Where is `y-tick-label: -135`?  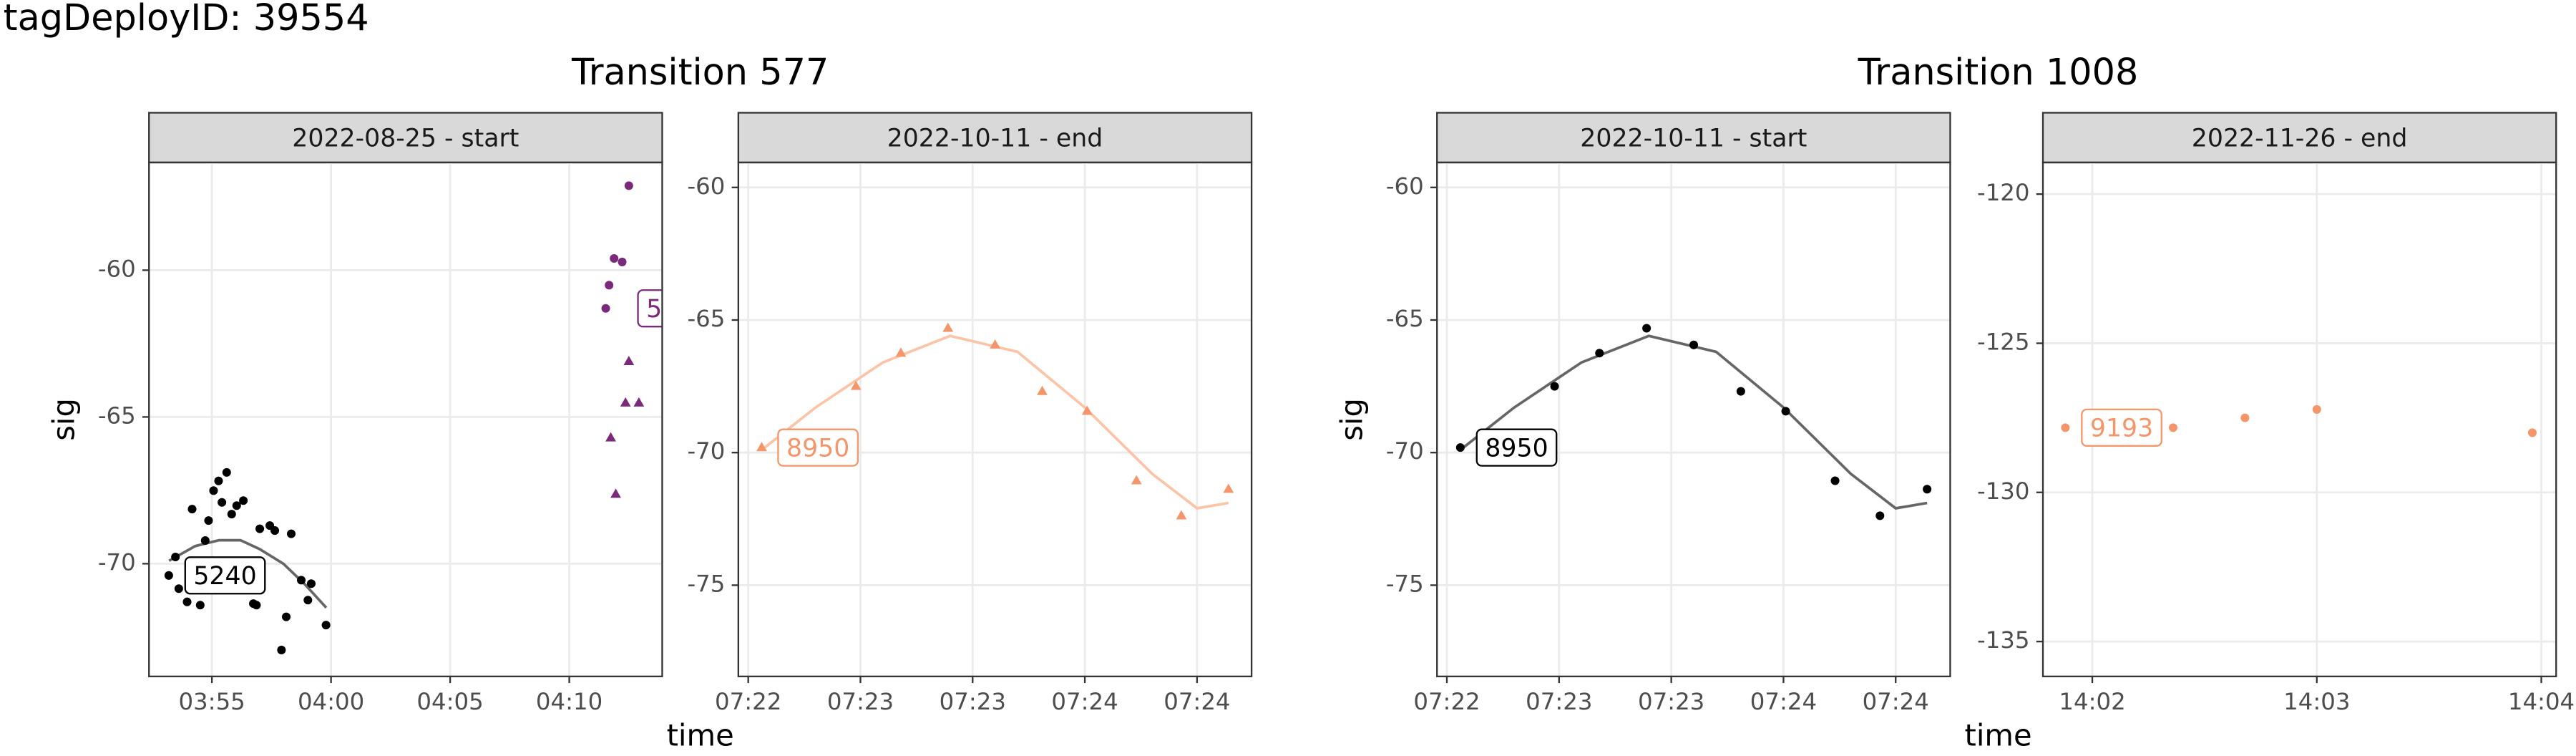
y-tick-label: -135 is located at coordinates (2003, 640).